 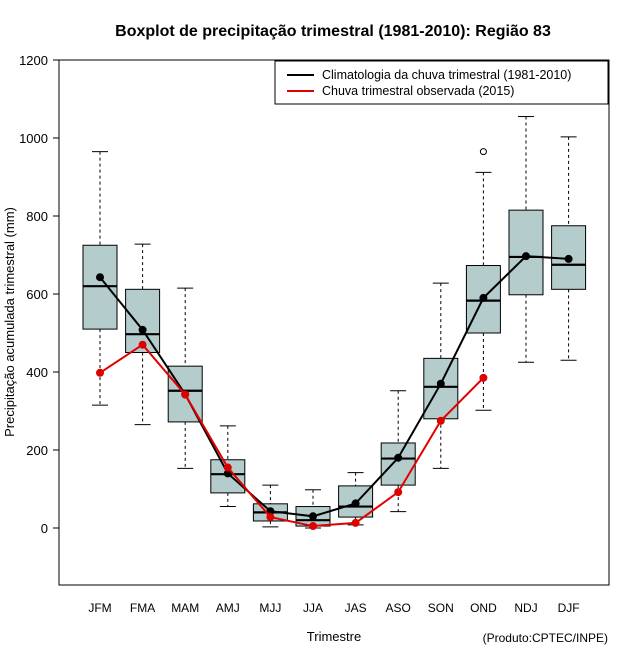 I want to click on x-tick-label-amj: AMJ, so click(x=228, y=608).